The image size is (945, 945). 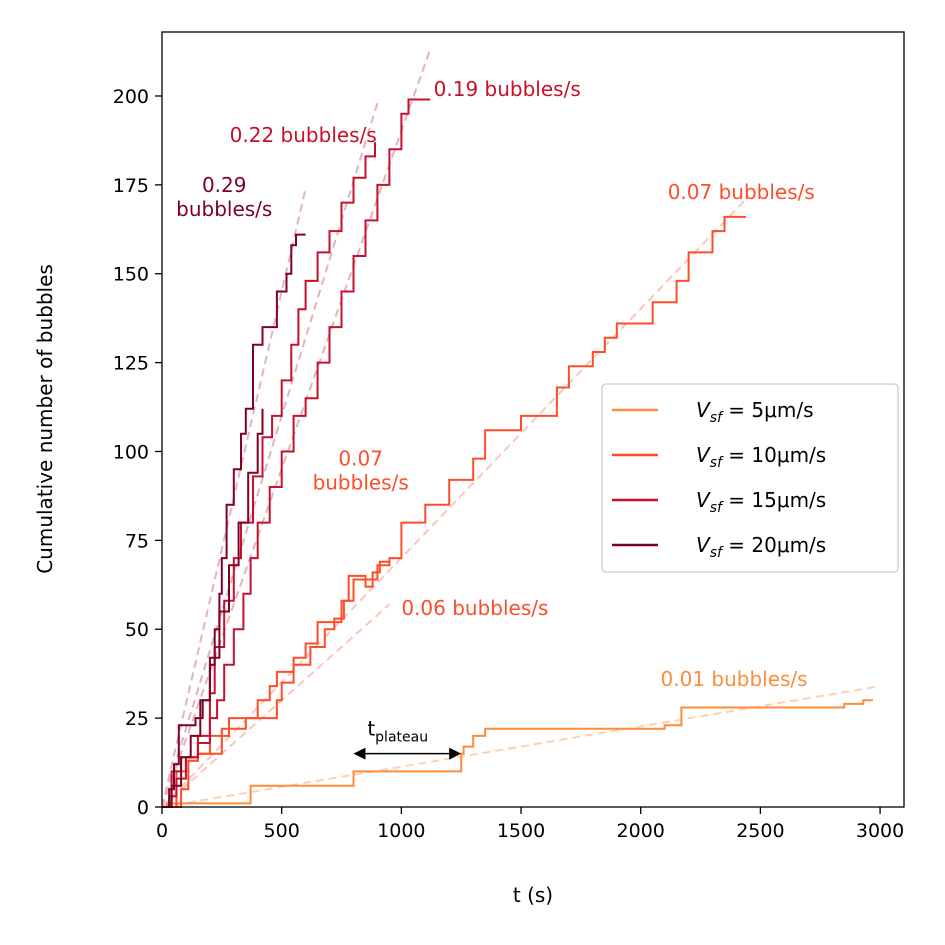 I want to click on x-tick-label-0: 0, so click(x=162, y=831).